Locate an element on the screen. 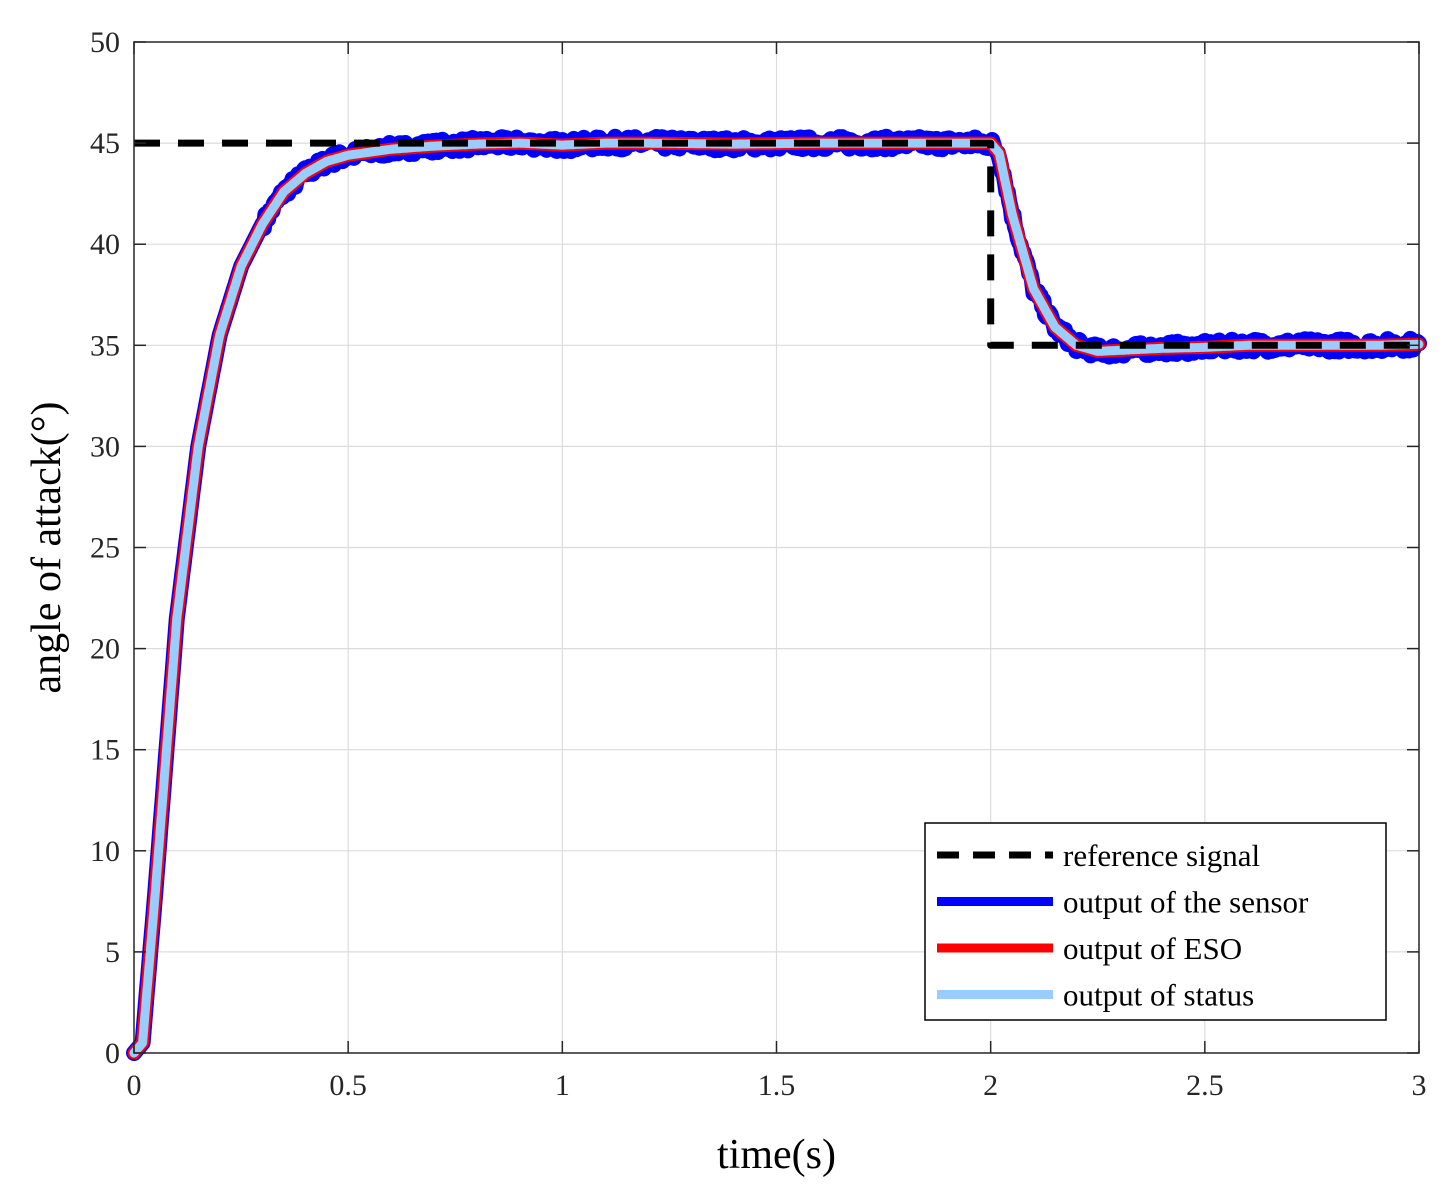 The image size is (1448, 1202). y-tick-label: 25 is located at coordinates (105, 548).